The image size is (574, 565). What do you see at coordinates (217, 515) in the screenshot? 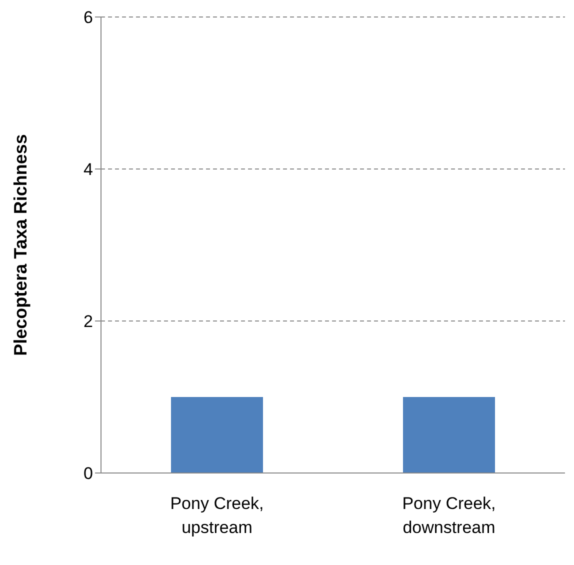
I see `x-tick-label: Pony Creek, upstream` at bounding box center [217, 515].